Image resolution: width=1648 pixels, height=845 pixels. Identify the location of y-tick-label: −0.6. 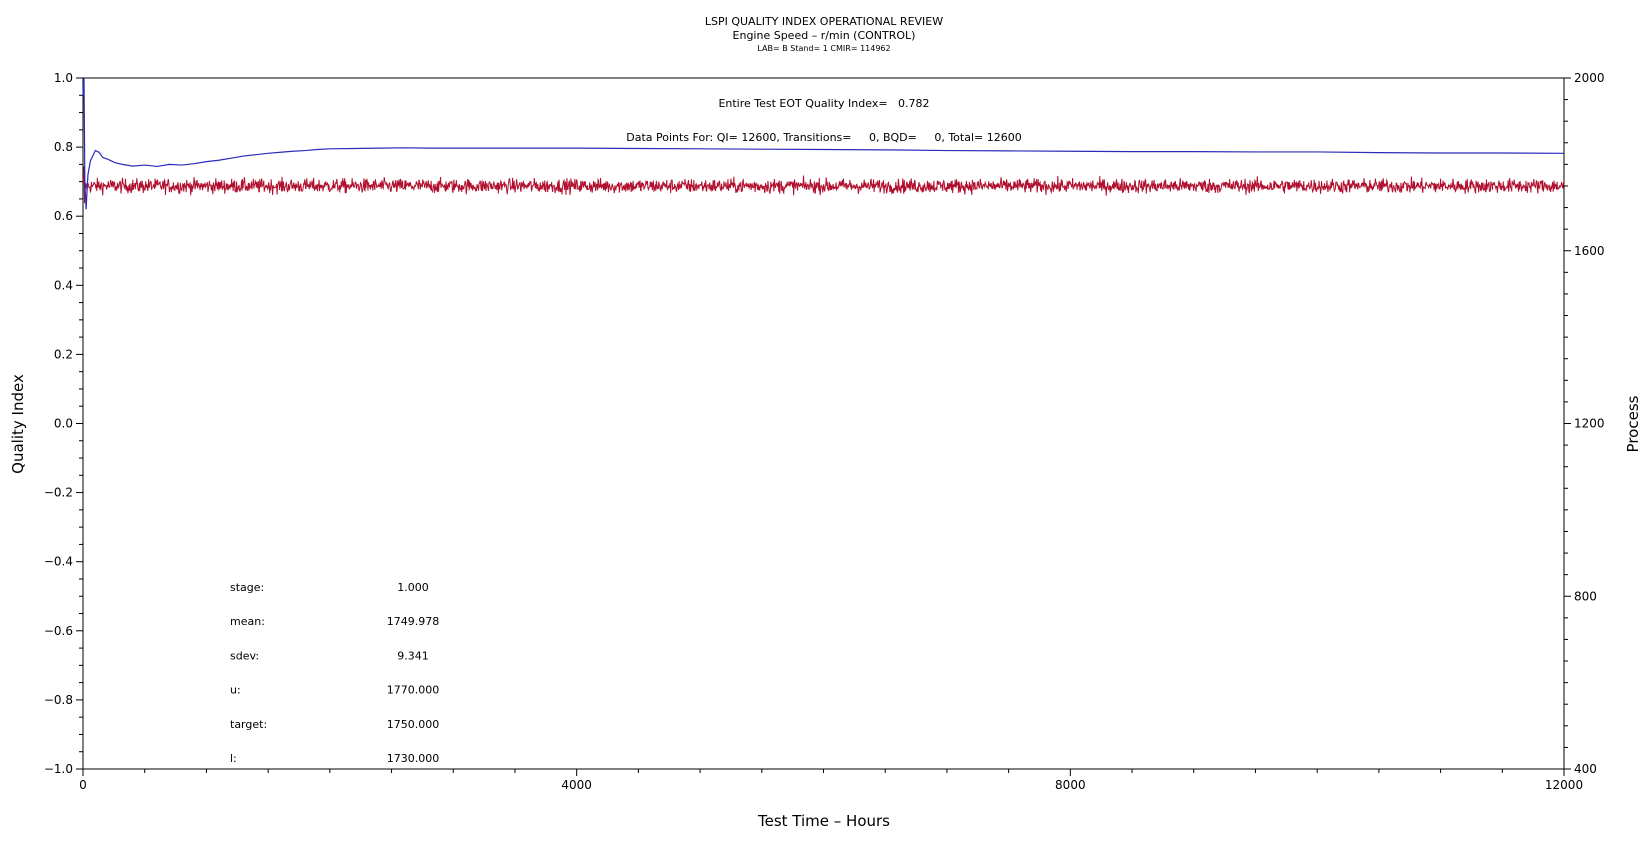
(58, 631).